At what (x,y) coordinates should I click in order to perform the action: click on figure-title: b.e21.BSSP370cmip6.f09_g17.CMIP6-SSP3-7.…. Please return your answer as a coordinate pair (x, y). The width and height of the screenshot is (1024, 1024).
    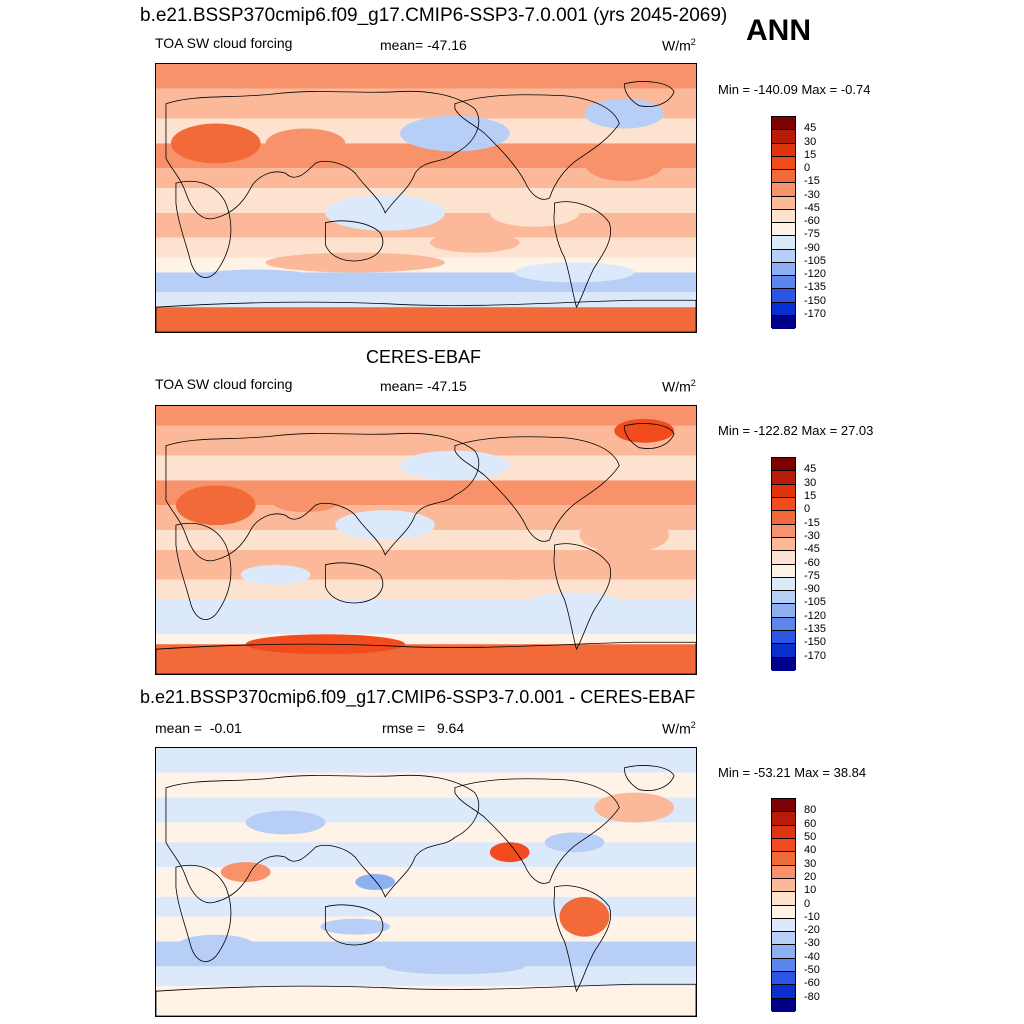
    Looking at the image, I should click on (434, 15).